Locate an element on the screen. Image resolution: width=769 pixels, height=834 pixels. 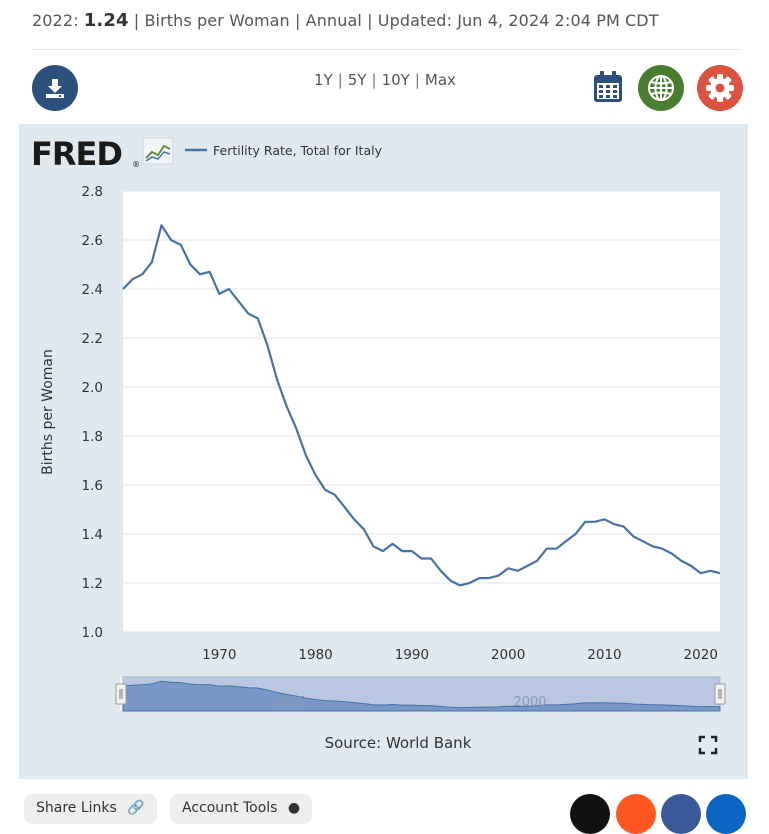
latest-value: 1.24 is located at coordinates (106, 20).